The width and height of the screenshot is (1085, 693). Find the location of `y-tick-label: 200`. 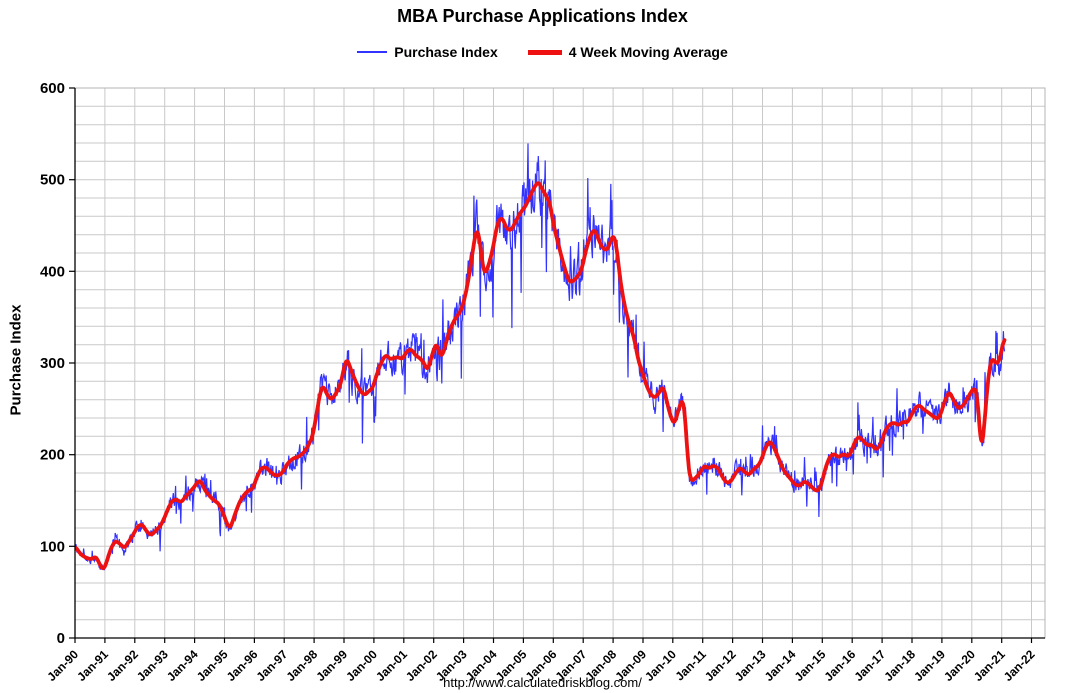

y-tick-label: 200 is located at coordinates (52, 455).